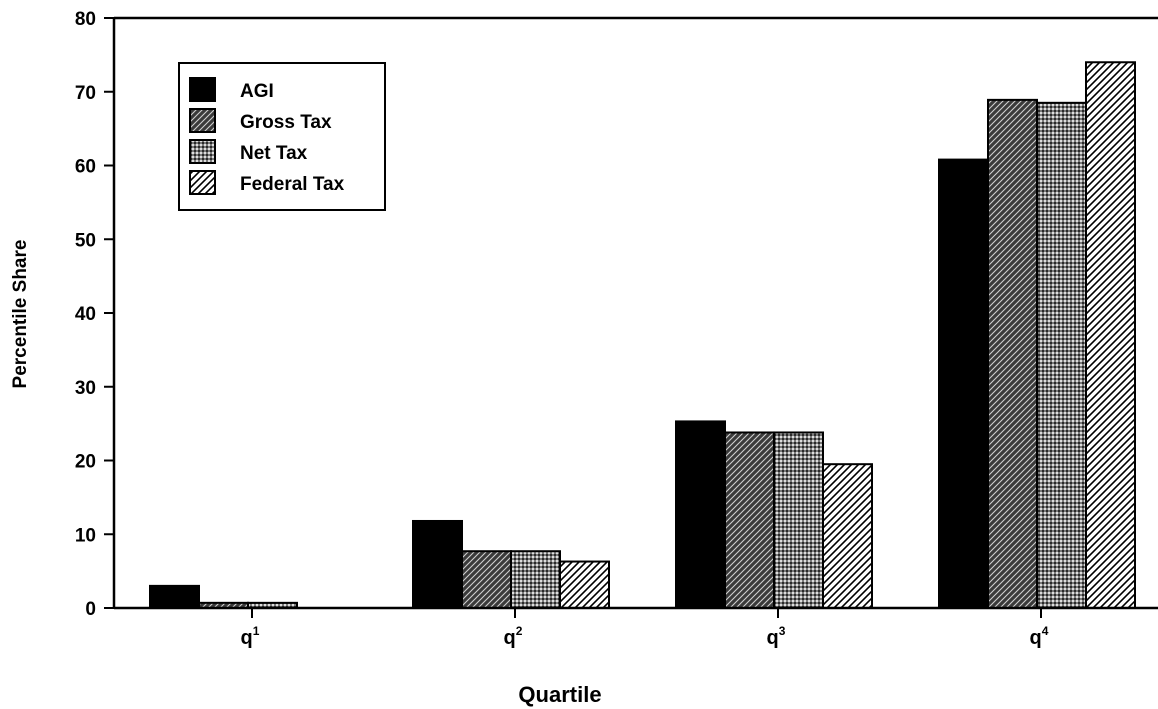 The width and height of the screenshot is (1158, 709). What do you see at coordinates (85, 314) in the screenshot?
I see `y-tick-label: 40` at bounding box center [85, 314].